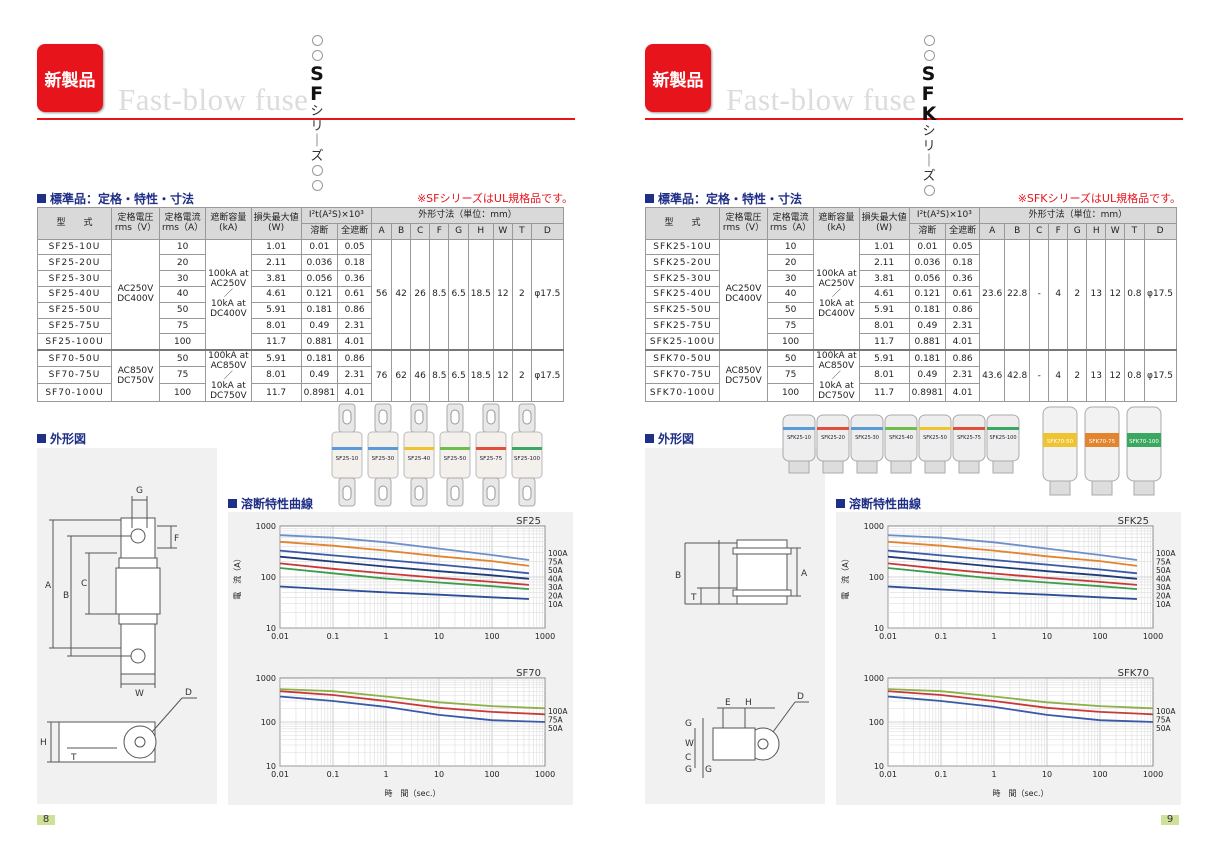 This screenshot has width=1216, height=860. Describe the element at coordinates (139, 694) in the screenshot. I see `dim-label-w: W` at that location.